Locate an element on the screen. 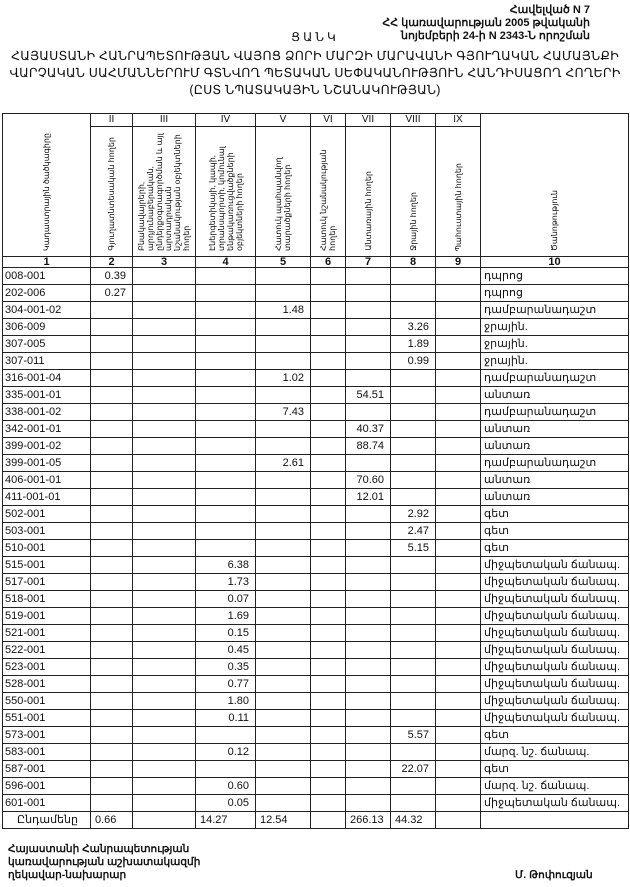 The height and width of the screenshot is (887, 630). cadastral-code-cell: 307-005 is located at coordinates (46, 344).